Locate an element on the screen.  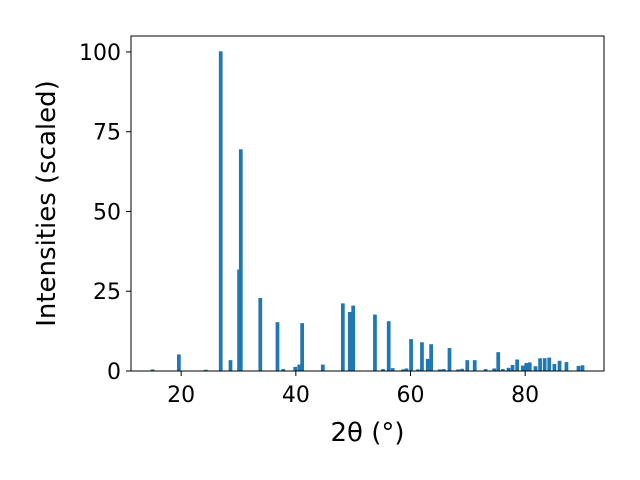
x-axis-label: 2θ (°) is located at coordinates (367, 433).